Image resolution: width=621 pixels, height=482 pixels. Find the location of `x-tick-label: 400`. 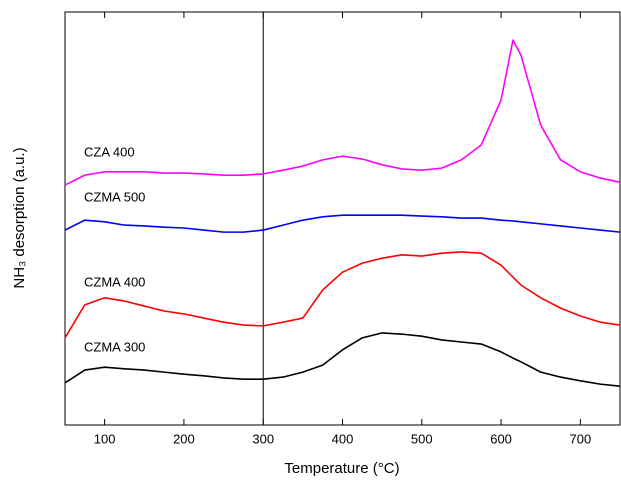

x-tick-label: 400 is located at coordinates (343, 438).